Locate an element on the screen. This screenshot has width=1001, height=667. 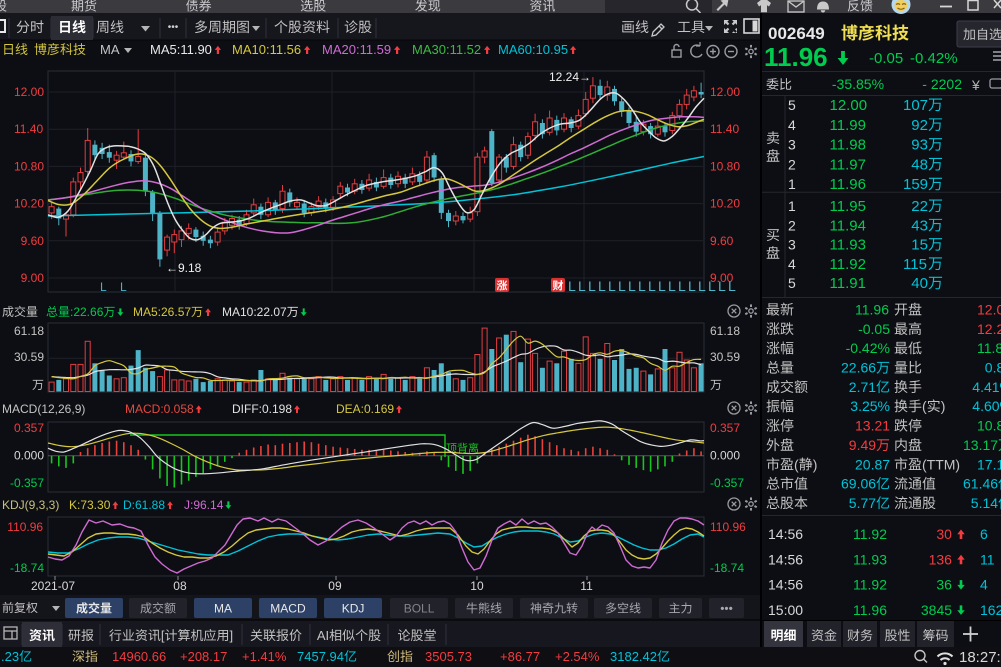
svg-text: MA60:10.95 is located at coordinates (533, 49).